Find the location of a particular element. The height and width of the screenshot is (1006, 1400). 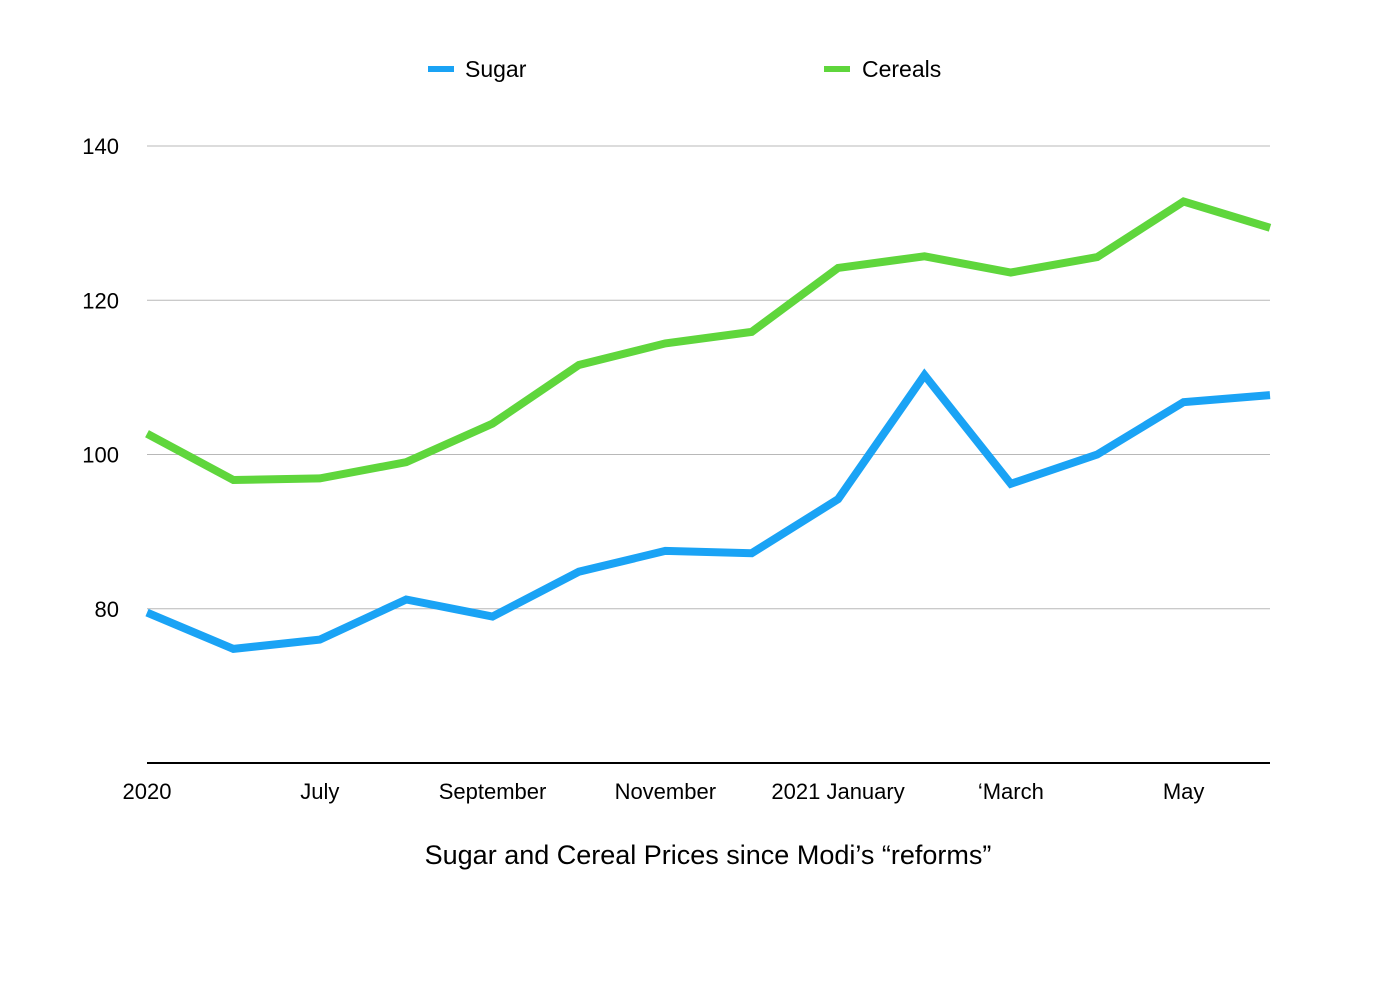

y-tick-label: 80 is located at coordinates (107, 609).